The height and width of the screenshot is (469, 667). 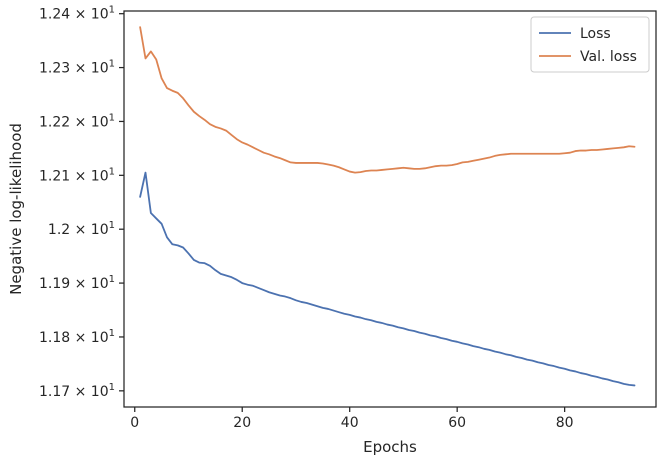 What do you see at coordinates (77, 68) in the screenshot?
I see `y-tick-label: 1.23 × 10¹` at bounding box center [77, 68].